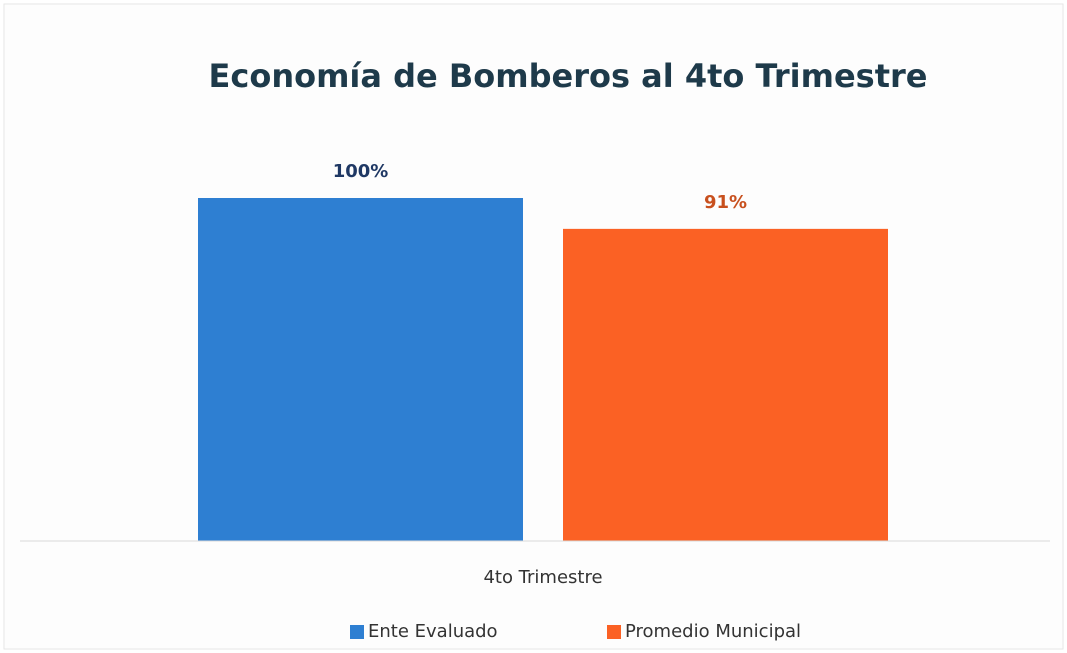 The image size is (1067, 653). Describe the element at coordinates (433, 631) in the screenshot. I see `legend-label: Ente Evaluado` at that location.